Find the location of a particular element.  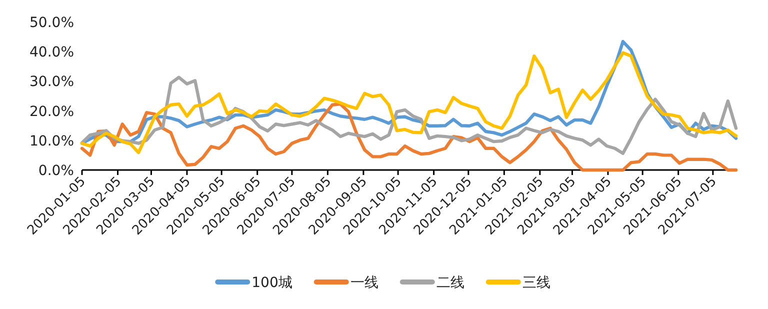

legend-label: 100城 is located at coordinates (272, 283).